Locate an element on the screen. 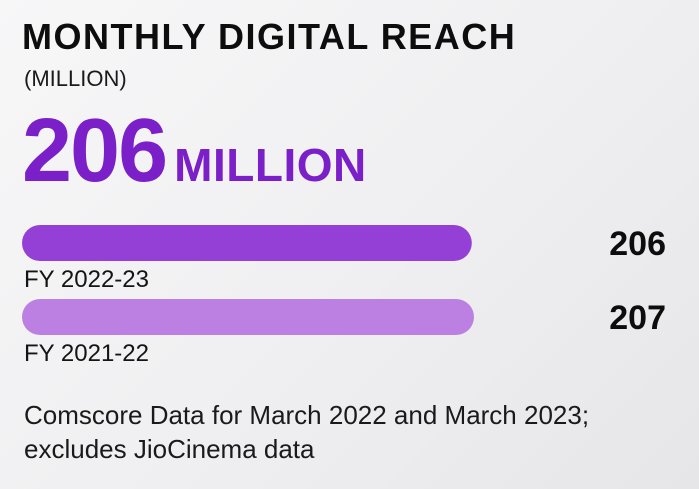 The image size is (699, 489). chart-subtitle: (MILLION) is located at coordinates (75, 78).